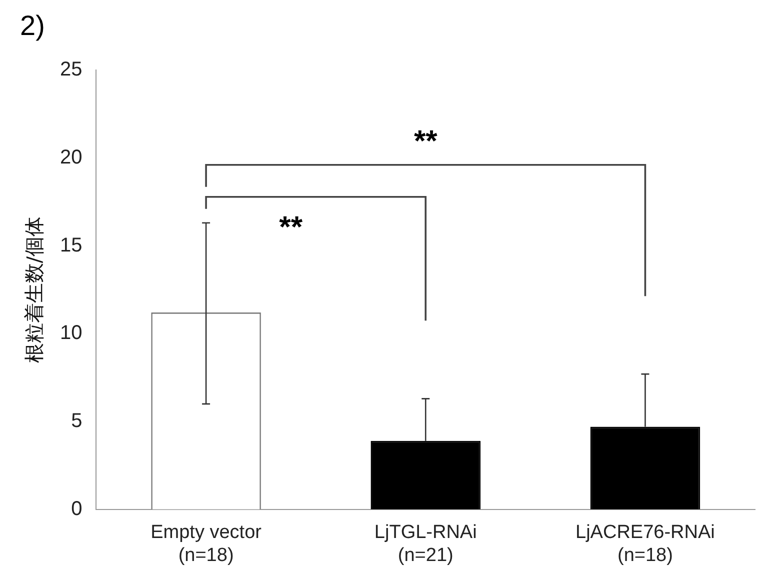 The width and height of the screenshot is (765, 579). What do you see at coordinates (71, 333) in the screenshot?
I see `y-tick-label: 10` at bounding box center [71, 333].